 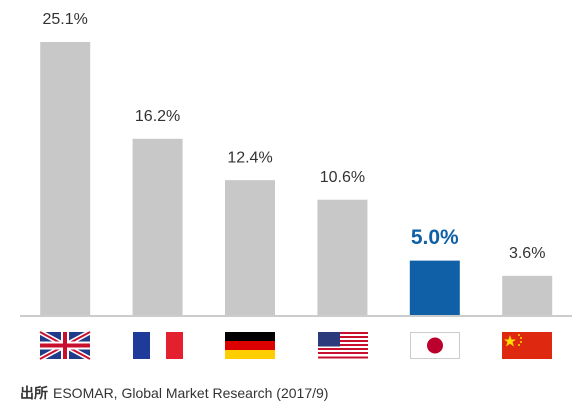 What do you see at coordinates (34, 393) in the screenshot?
I see `source-label: 出所` at bounding box center [34, 393].